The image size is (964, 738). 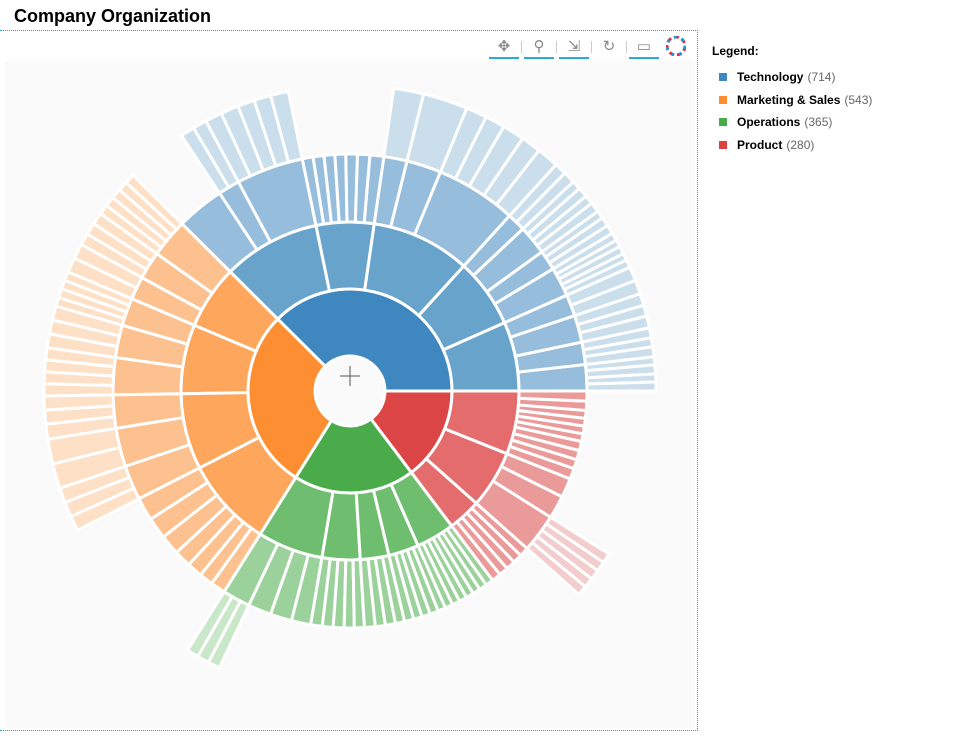 What do you see at coordinates (350, 376) in the screenshot?
I see `crosshair-cursor-icon` at bounding box center [350, 376].